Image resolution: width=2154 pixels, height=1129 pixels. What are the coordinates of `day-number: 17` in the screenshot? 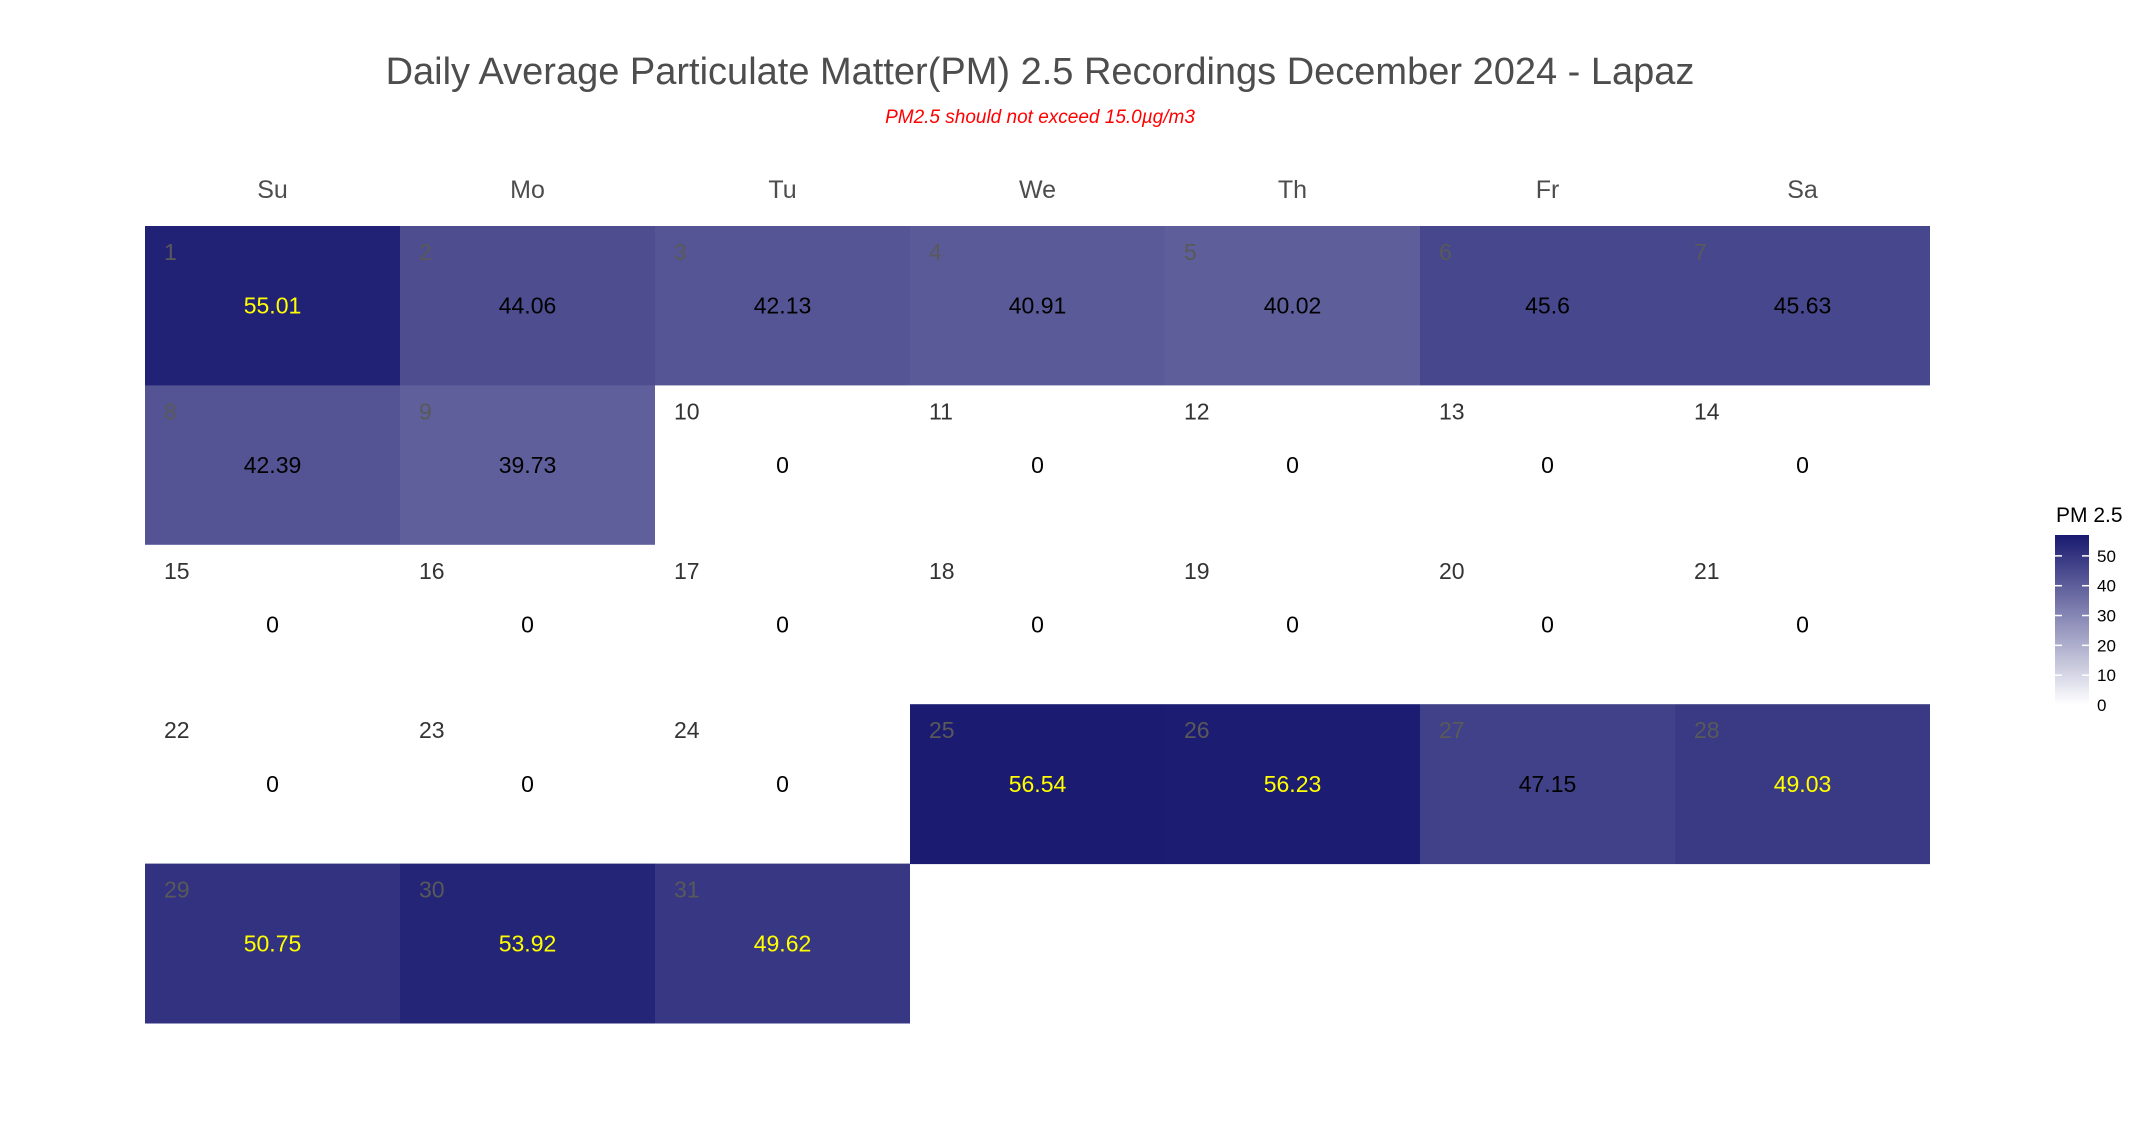 It's located at (687, 571).